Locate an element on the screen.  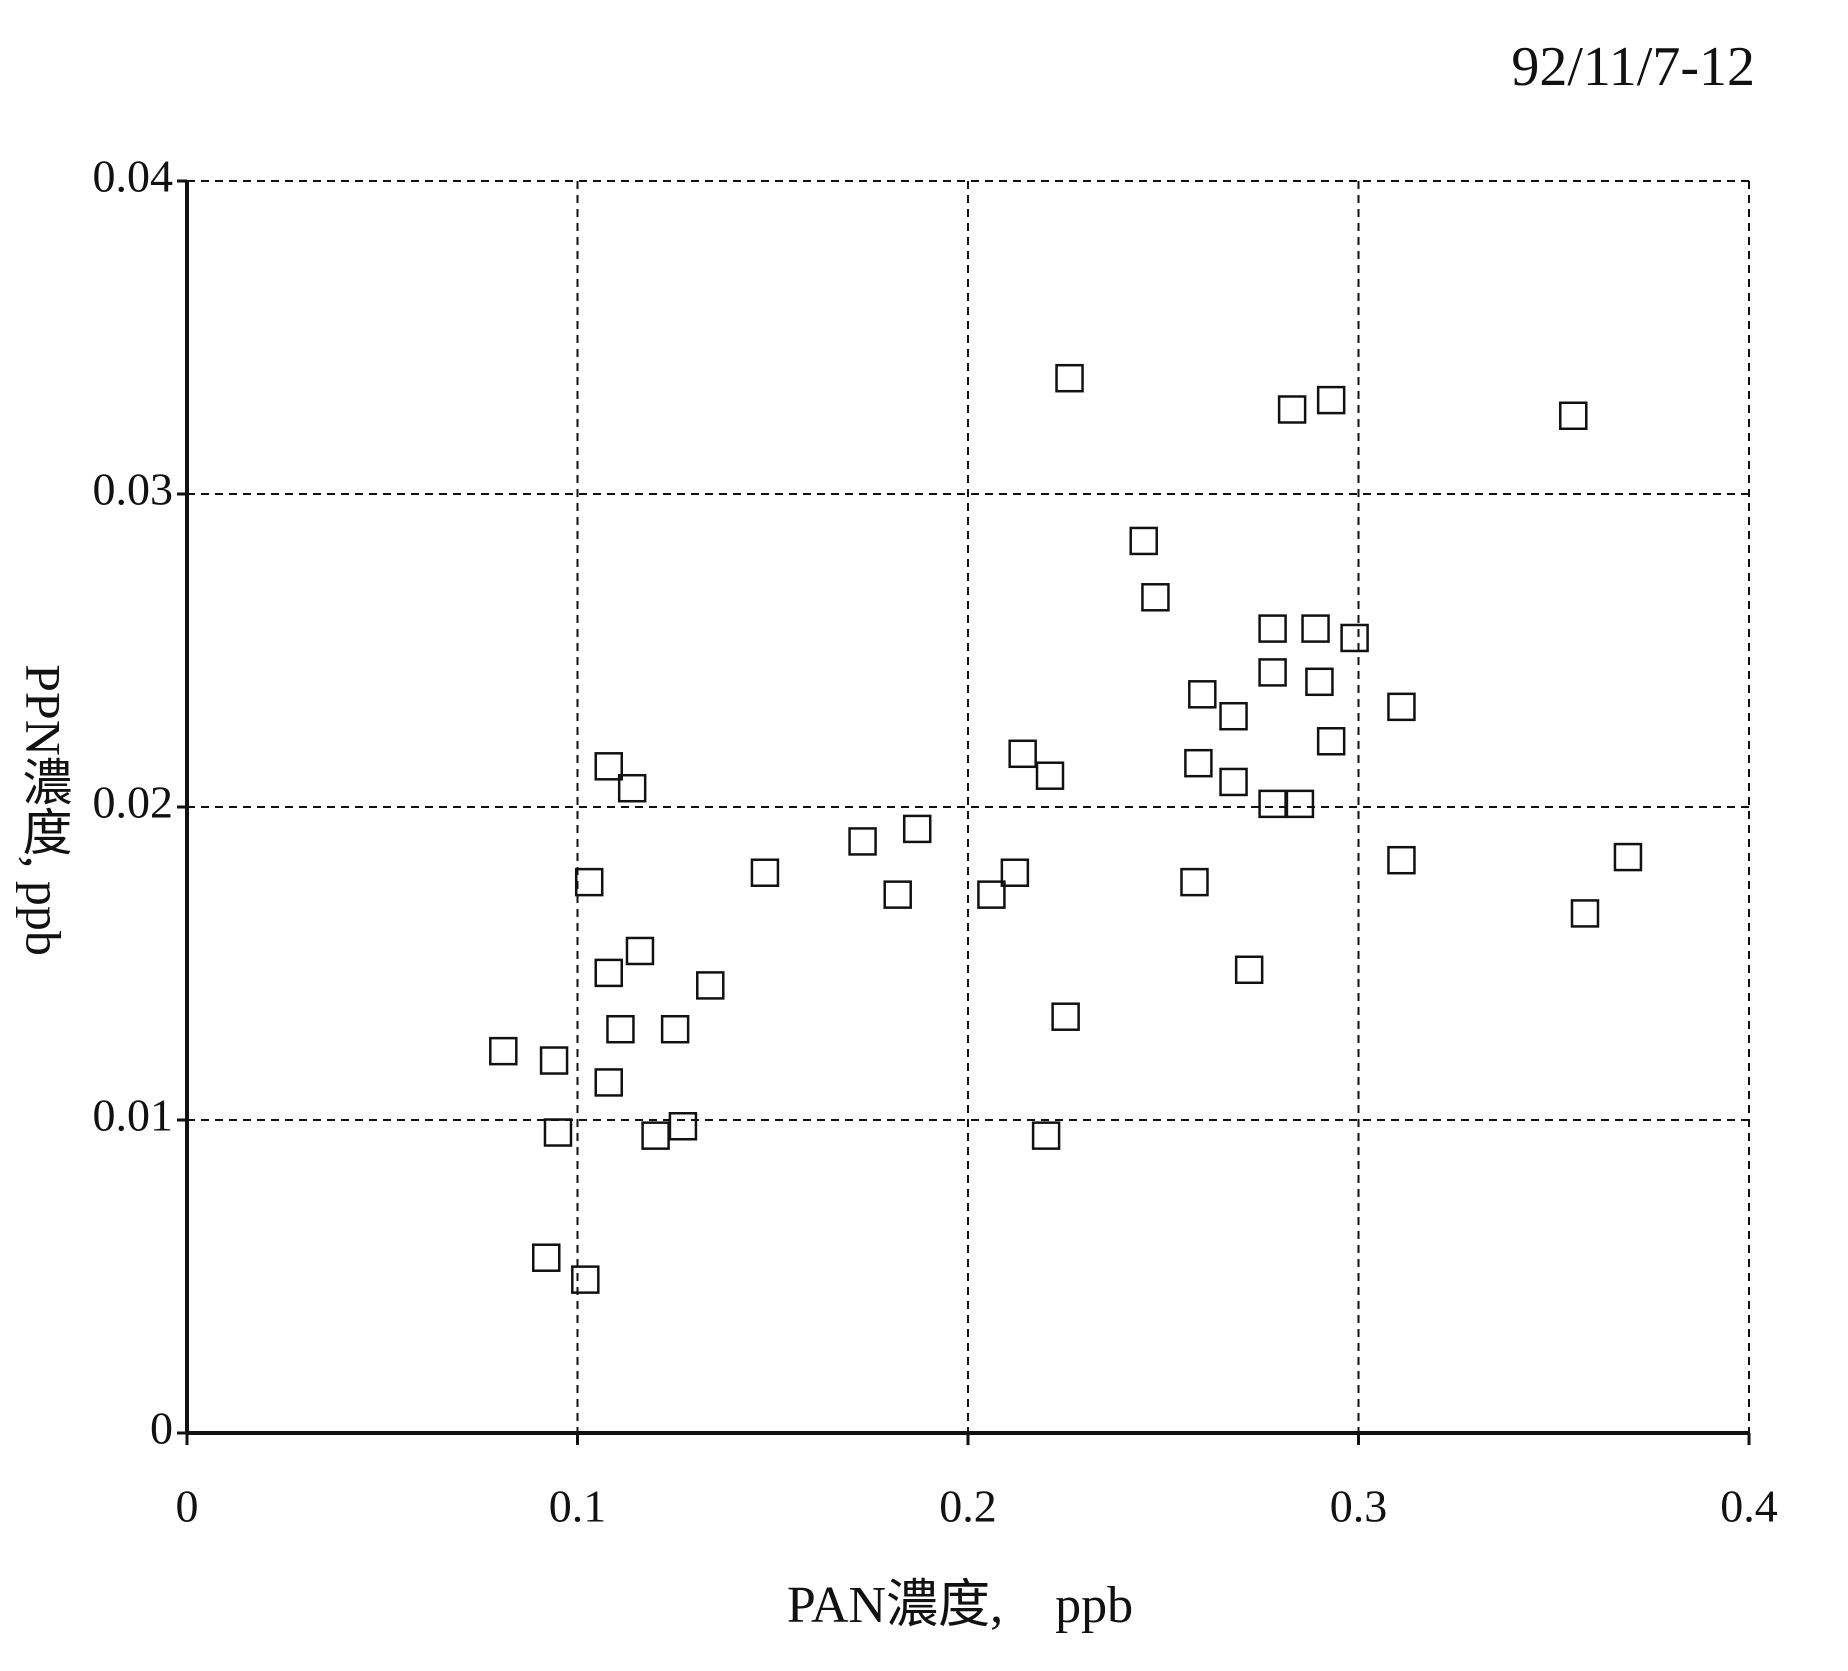
y-tick-label: 0.04 is located at coordinates (133, 176).